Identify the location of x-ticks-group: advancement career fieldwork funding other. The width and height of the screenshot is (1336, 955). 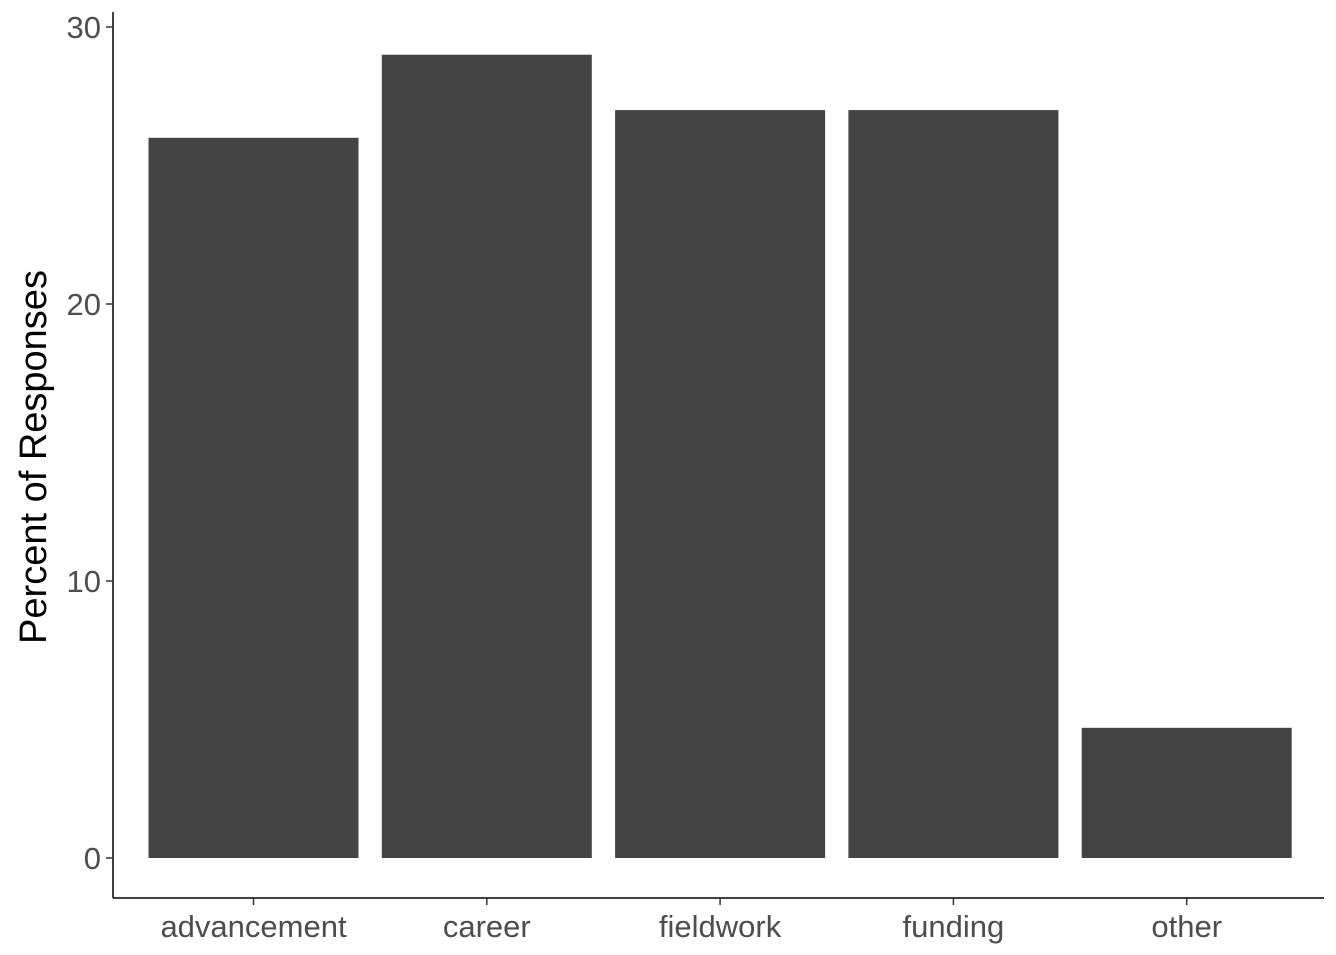
(691, 921).